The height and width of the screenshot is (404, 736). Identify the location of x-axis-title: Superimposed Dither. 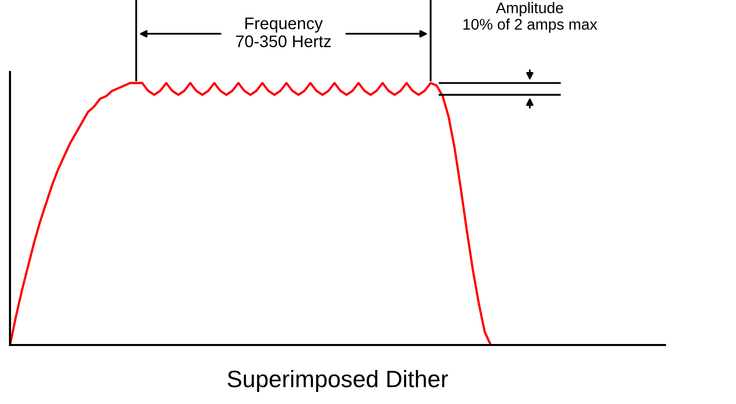
(338, 381).